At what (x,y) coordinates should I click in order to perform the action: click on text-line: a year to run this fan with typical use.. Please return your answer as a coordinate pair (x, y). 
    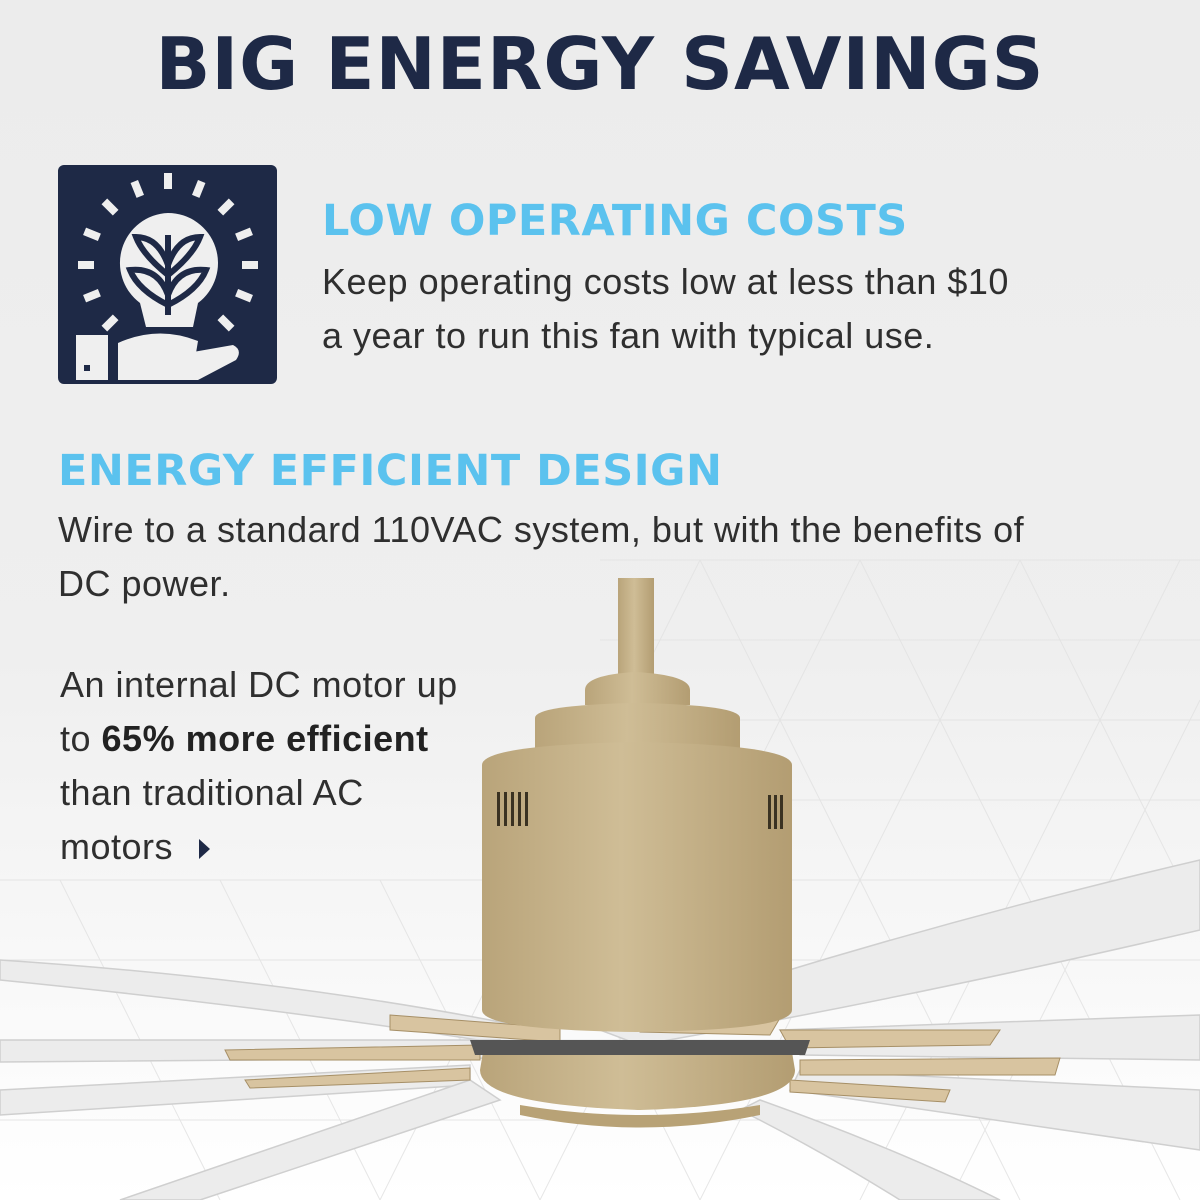
    Looking at the image, I should click on (628, 335).